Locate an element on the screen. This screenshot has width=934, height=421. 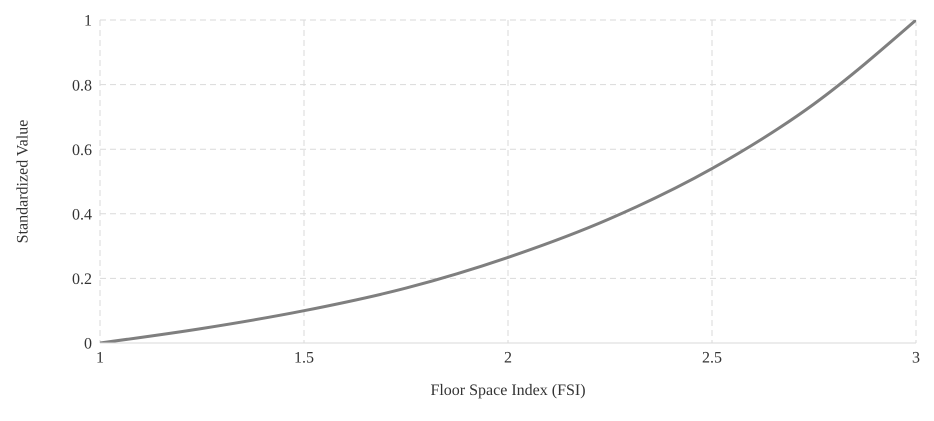
x-tick-label: 1 is located at coordinates (100, 357).